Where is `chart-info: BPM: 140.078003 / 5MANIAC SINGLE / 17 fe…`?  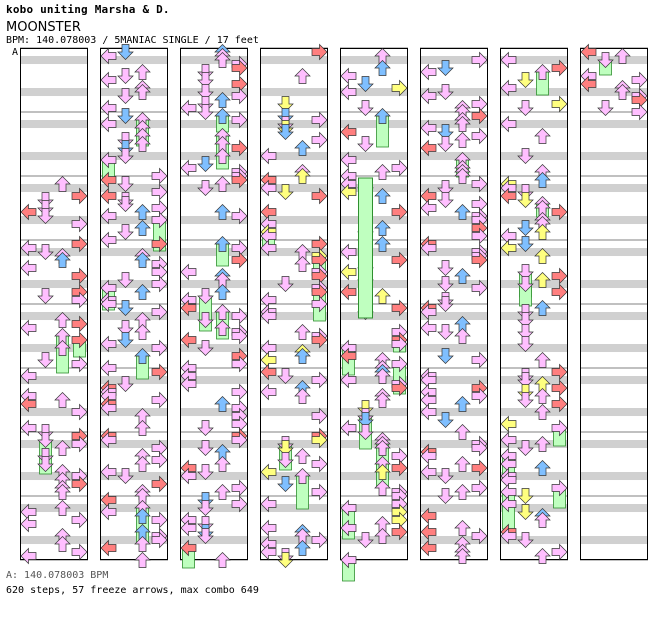 chart-info: BPM: 140.078003 / 5MANIAC SINGLE / 17 fe… is located at coordinates (132, 40).